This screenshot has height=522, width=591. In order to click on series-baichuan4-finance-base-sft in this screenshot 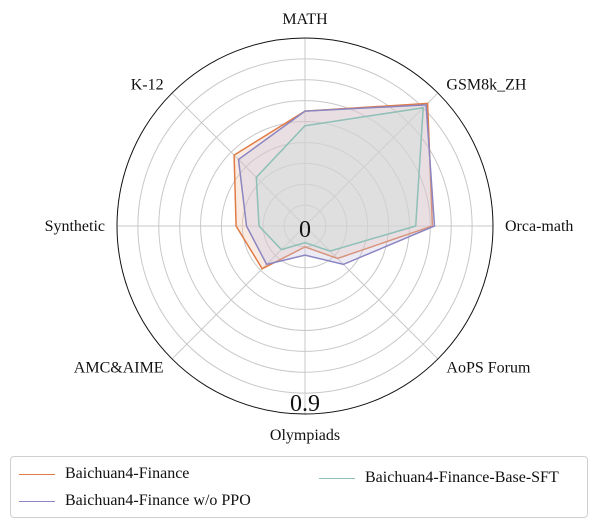, I will do `click(340, 179)`.